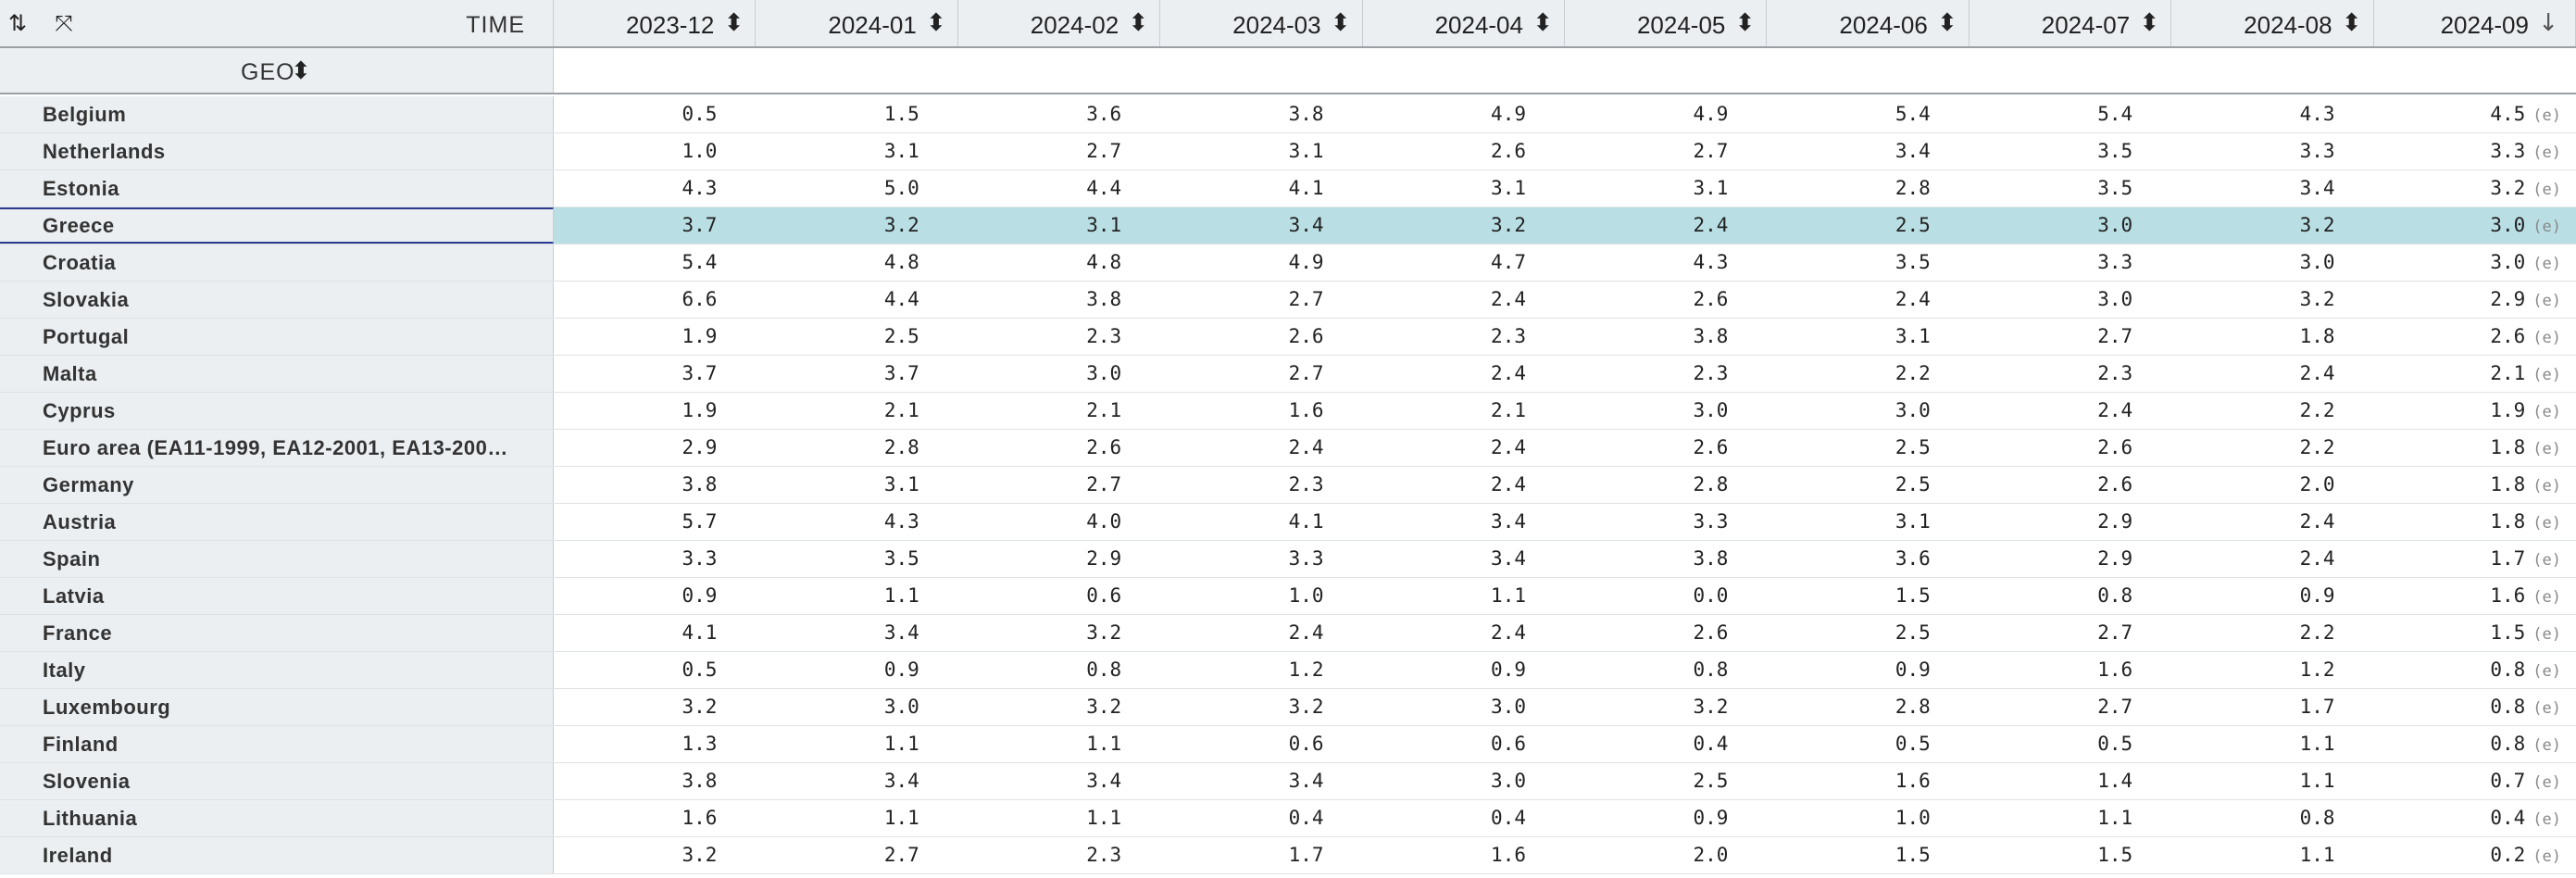 This screenshot has height=878, width=2576. I want to click on column-header-2024-04: 2024-04 ⬍, so click(1464, 23).